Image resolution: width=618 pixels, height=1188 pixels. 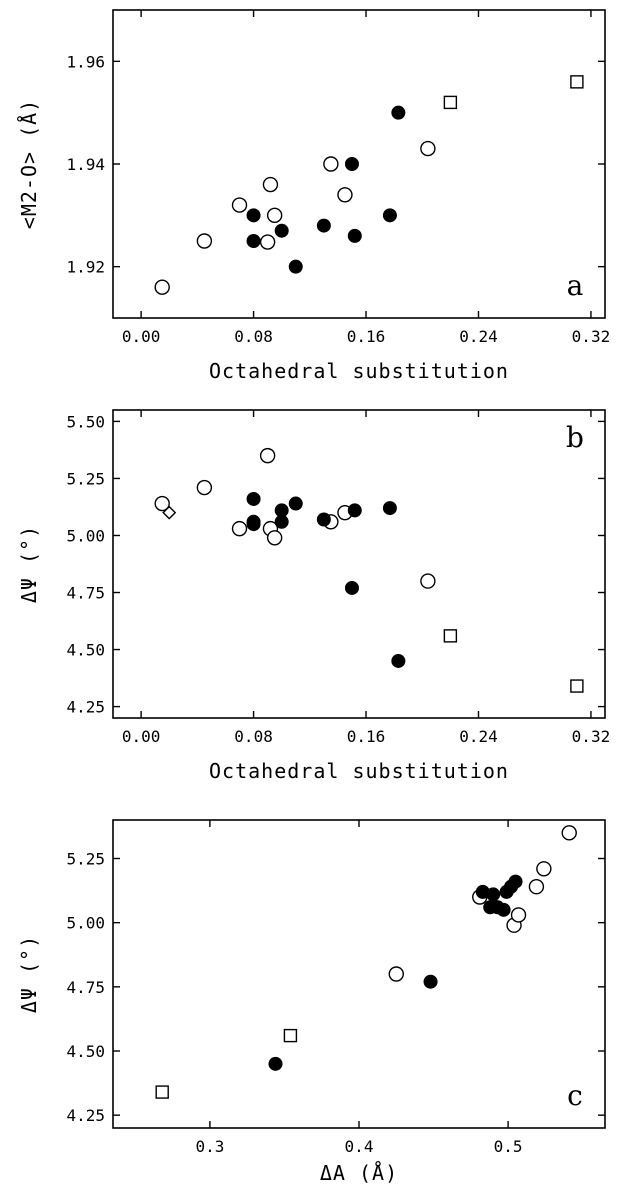 What do you see at coordinates (359, 371) in the screenshot?
I see `panel-a-x-axis-title: Octahedral substitution` at bounding box center [359, 371].